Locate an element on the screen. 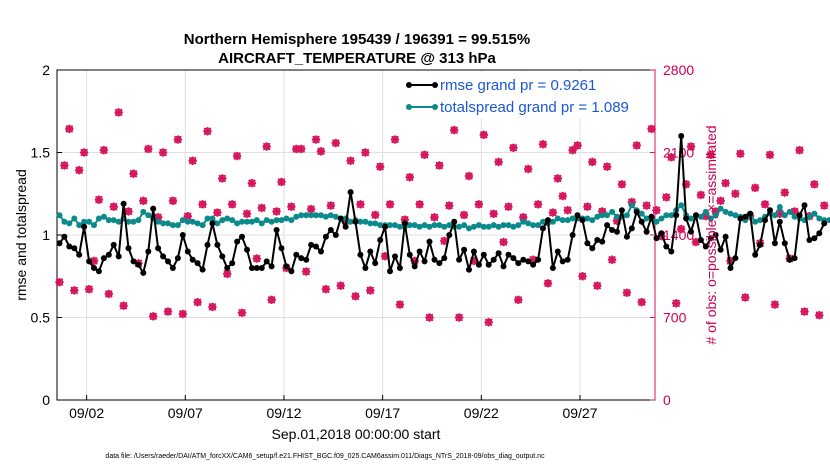  legend-box is located at coordinates (527, 95).